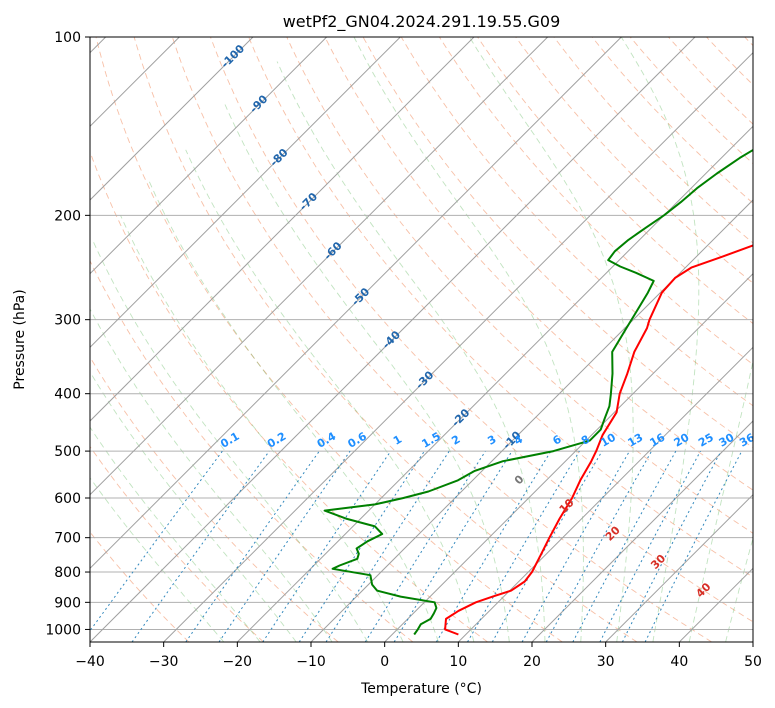  Describe the element at coordinates (657, 440) in the screenshot. I see `mixing-ratio-label: 16` at that location.